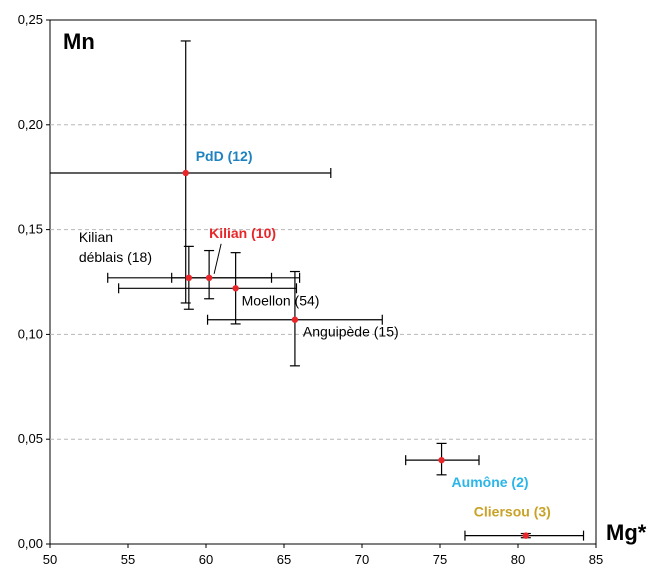  Describe the element at coordinates (79, 41) in the screenshot. I see `y-axis-title: Mn` at that location.